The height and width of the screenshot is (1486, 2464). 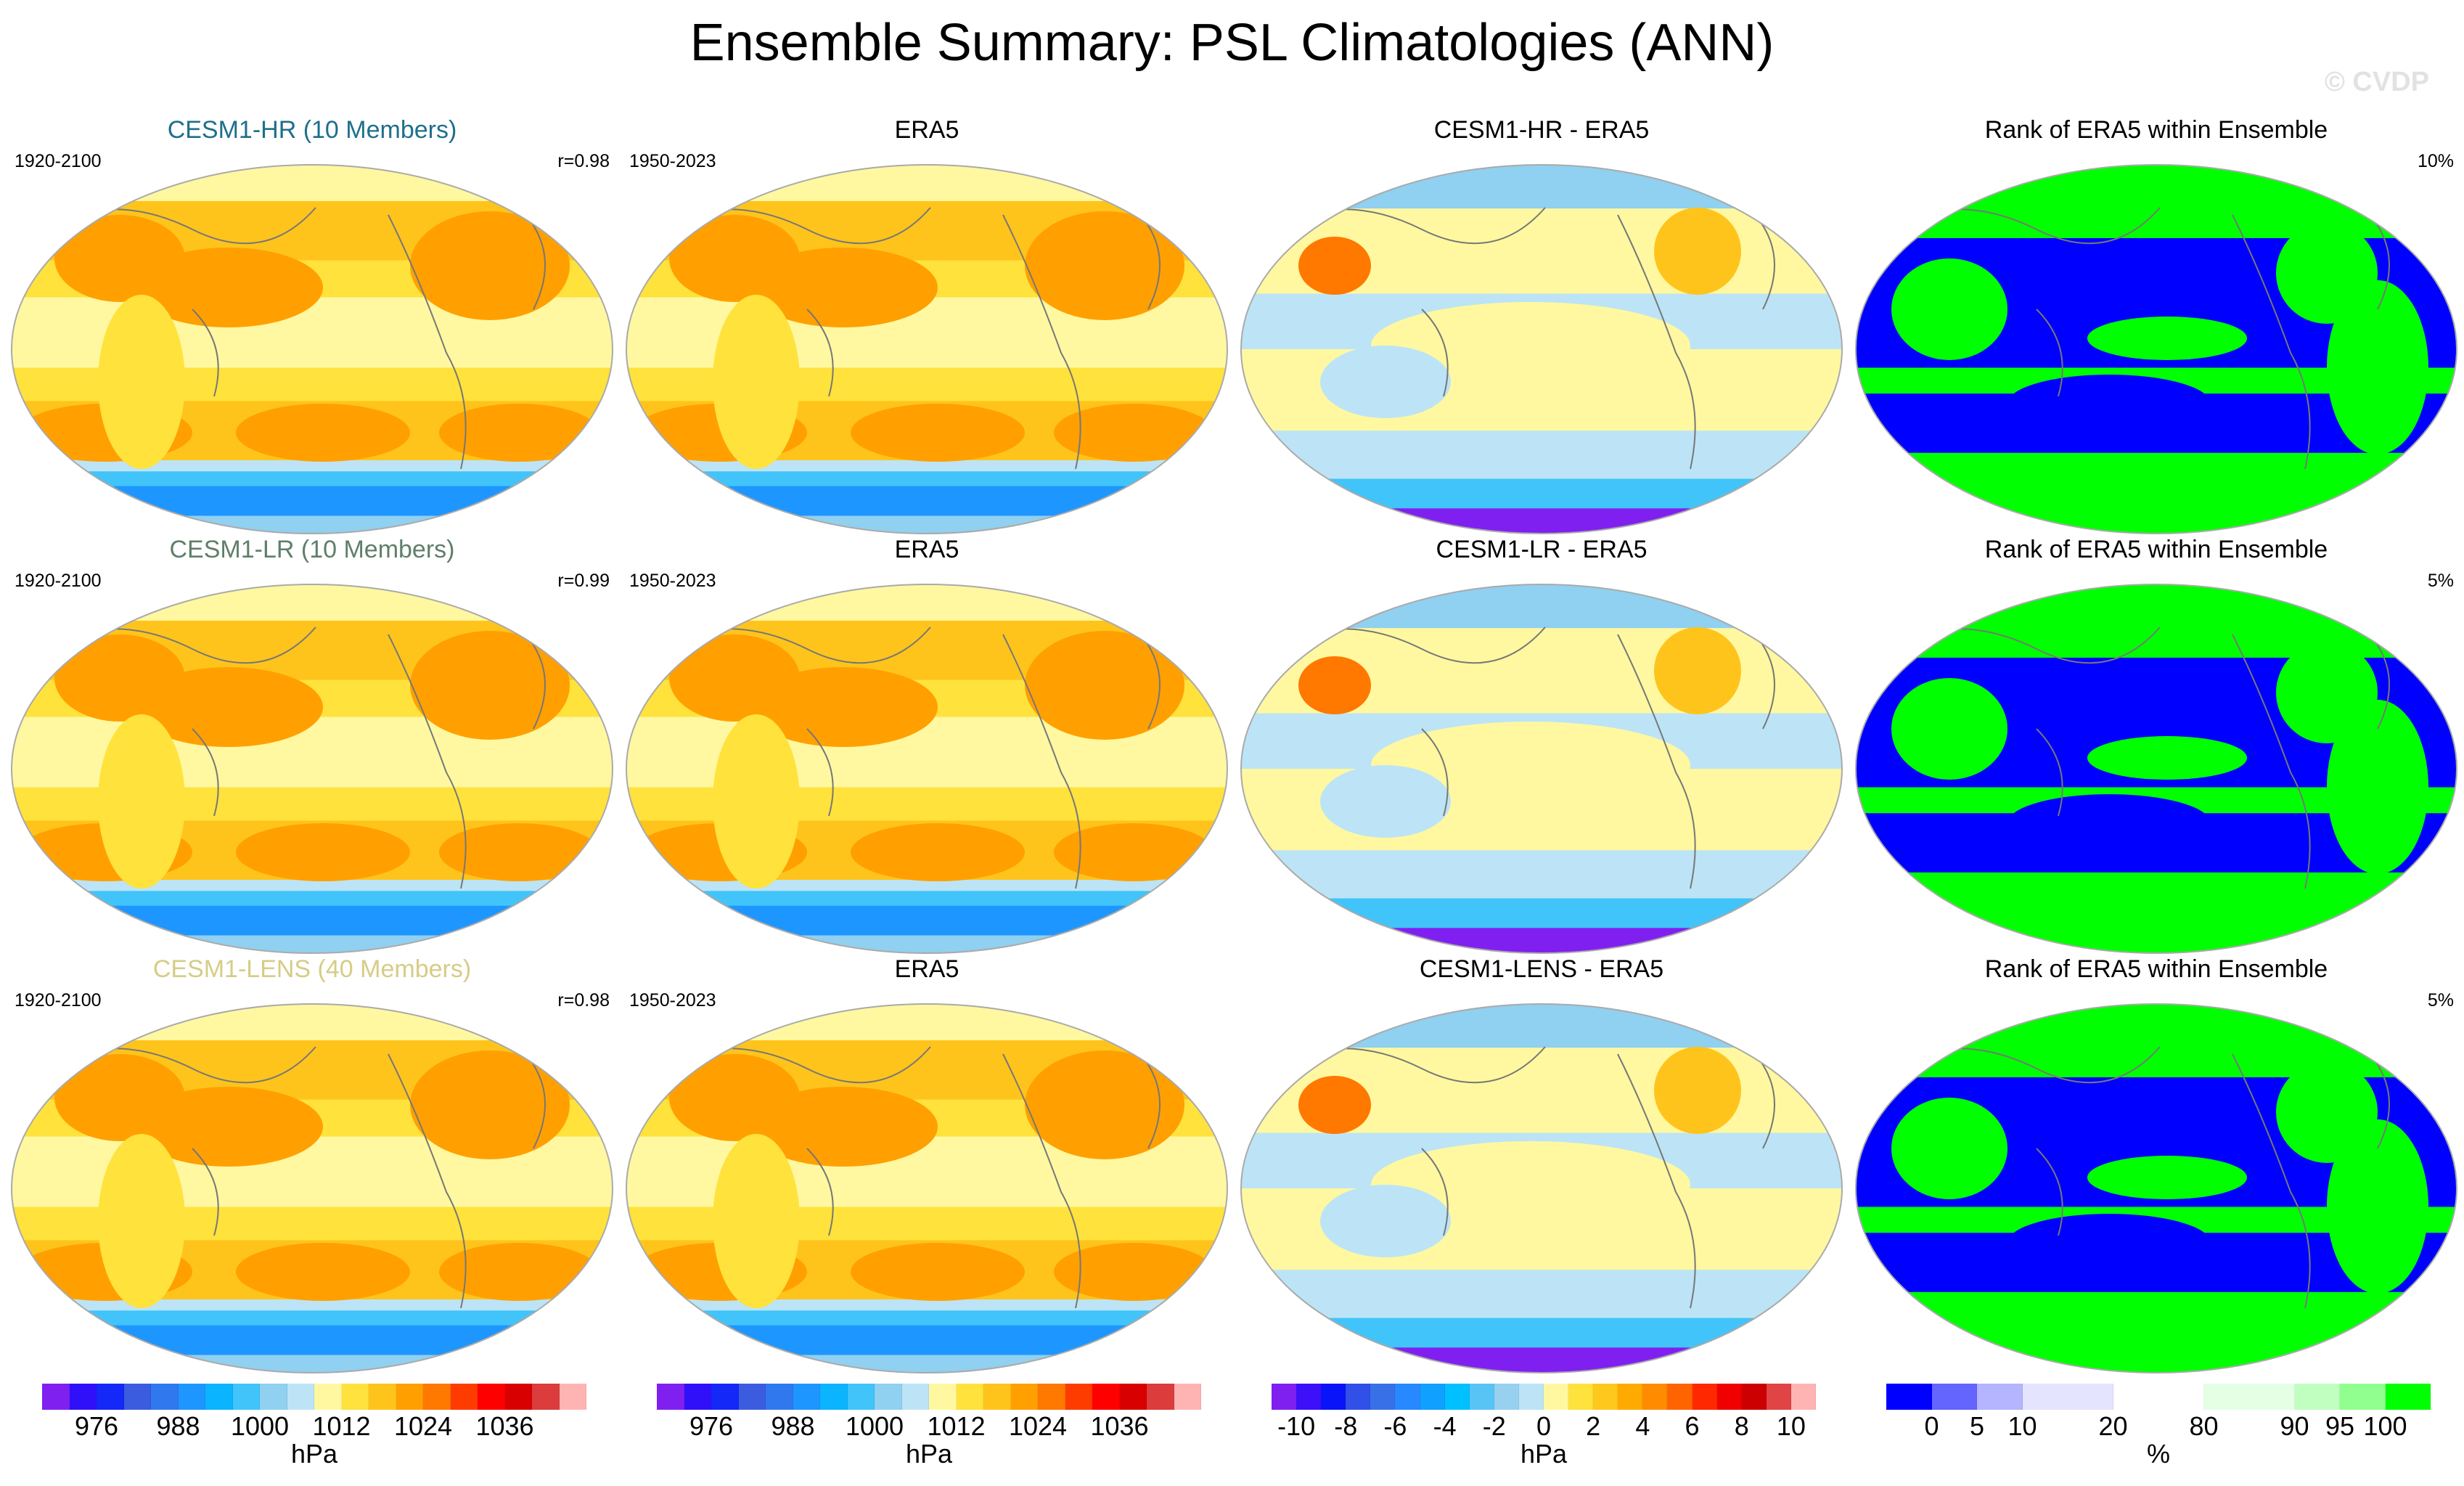 What do you see at coordinates (1541, 326) in the screenshot?
I see `map-panel: CESM1-HR - ERA5` at bounding box center [1541, 326].